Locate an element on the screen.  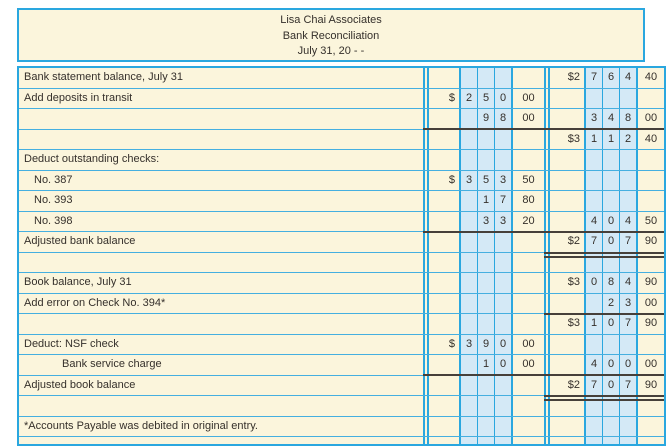
table-row: 9 8 00 3 4 8 00 is located at coordinates (341, 119).